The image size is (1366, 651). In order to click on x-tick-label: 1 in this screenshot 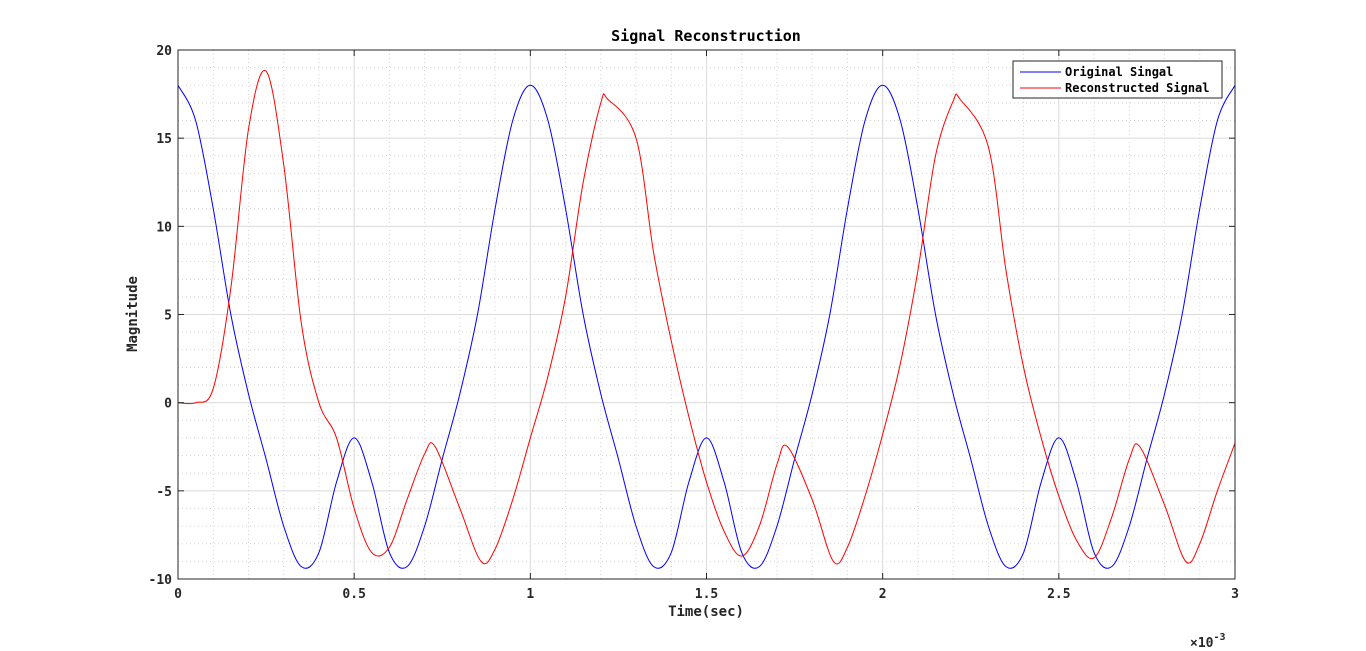, I will do `click(530, 594)`.